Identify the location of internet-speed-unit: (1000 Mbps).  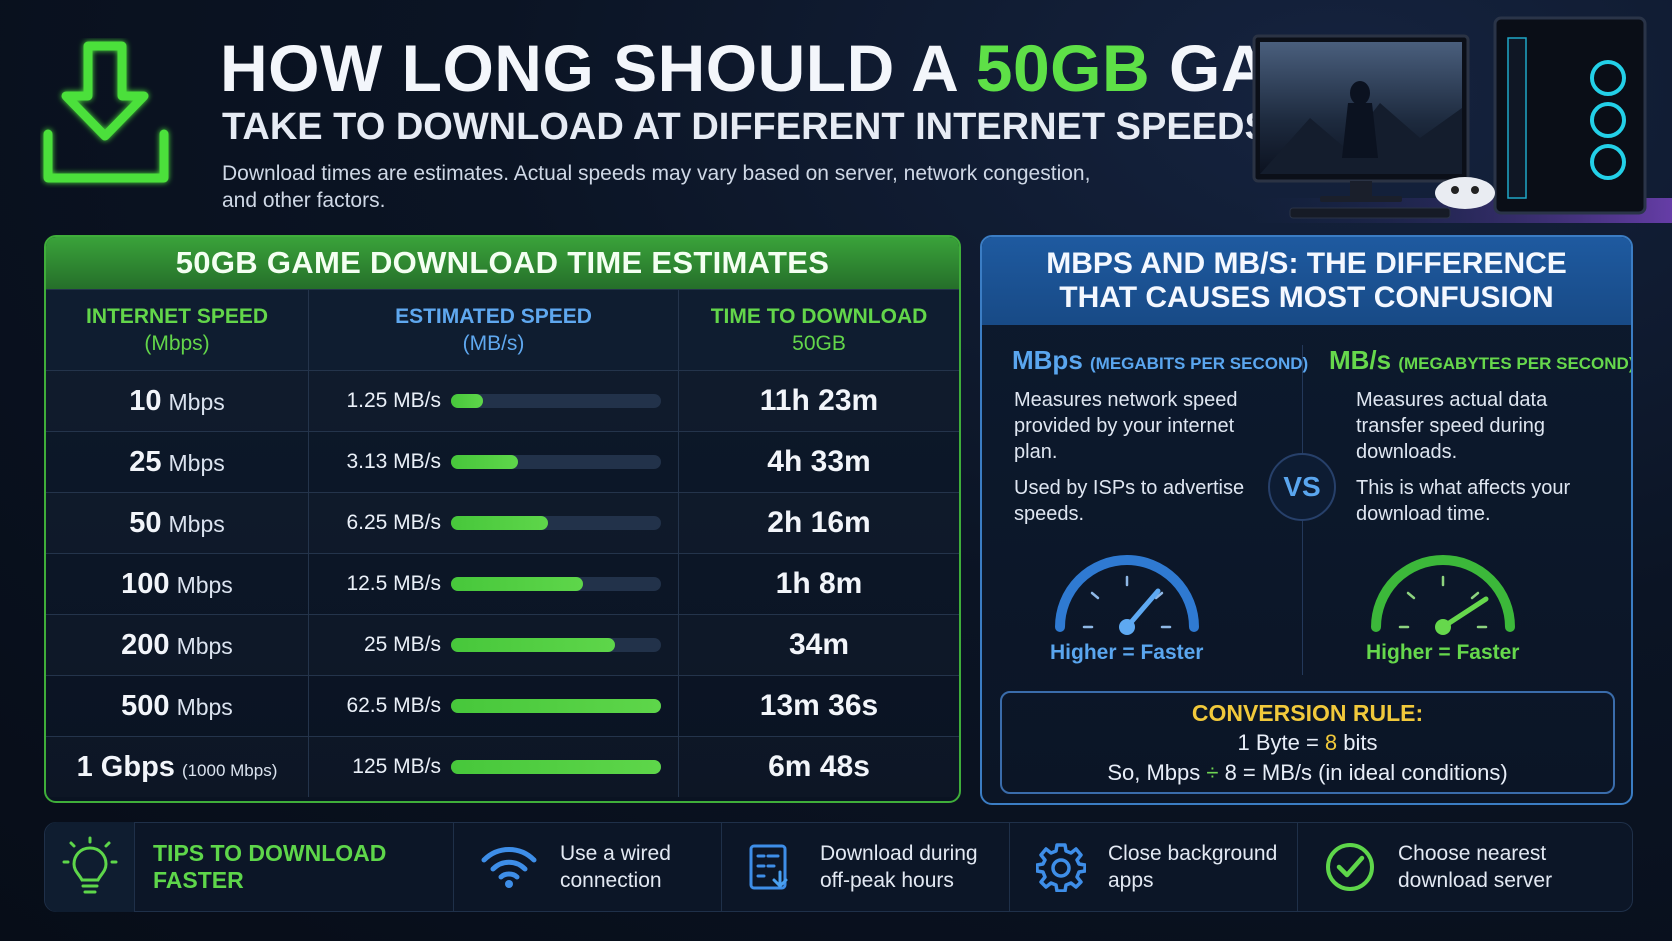
(229, 767).